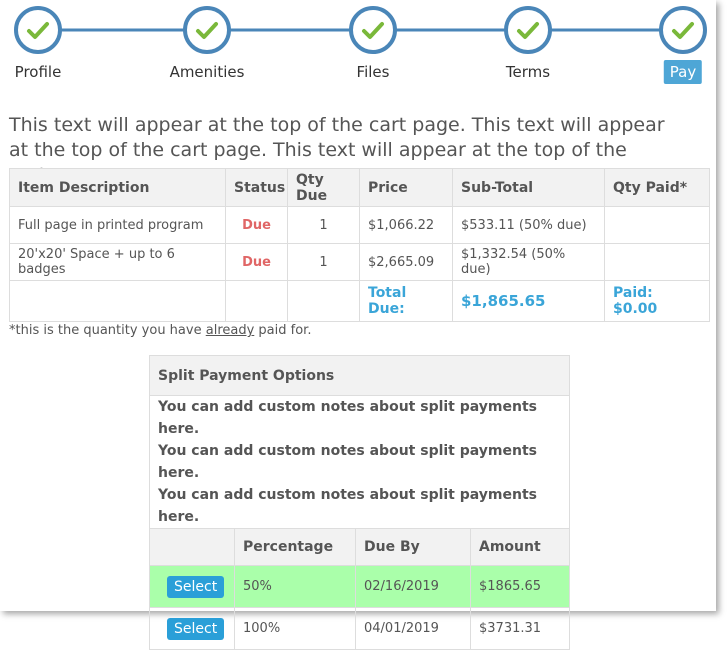  Describe the element at coordinates (413, 586) in the screenshot. I see `cell: 02/16/2019` at that location.